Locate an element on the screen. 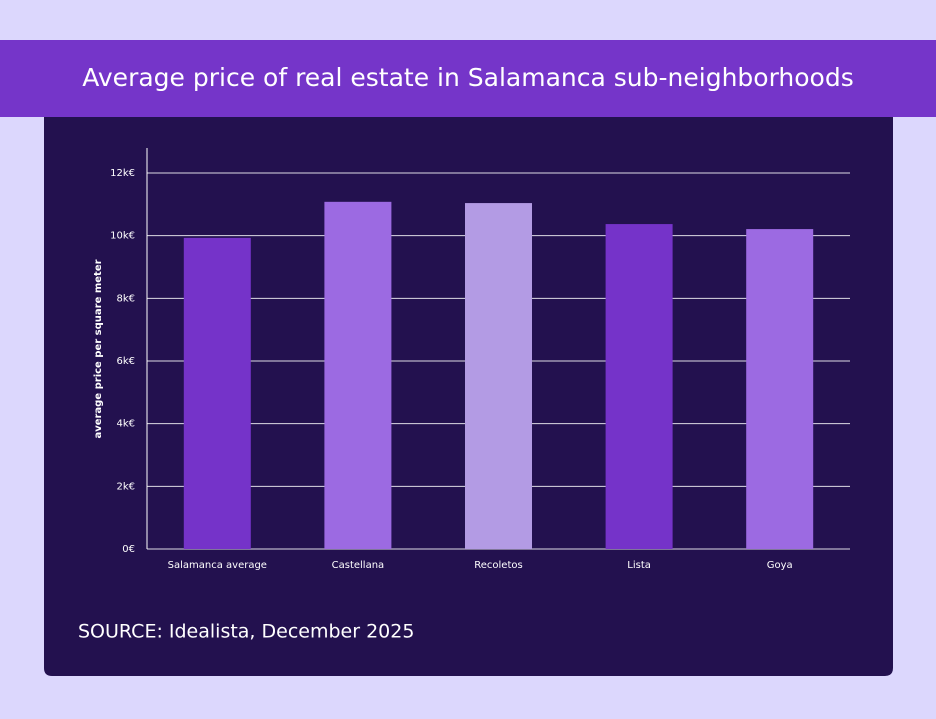 The width and height of the screenshot is (936, 719). y-tick-label: 2k€ is located at coordinates (125, 486).